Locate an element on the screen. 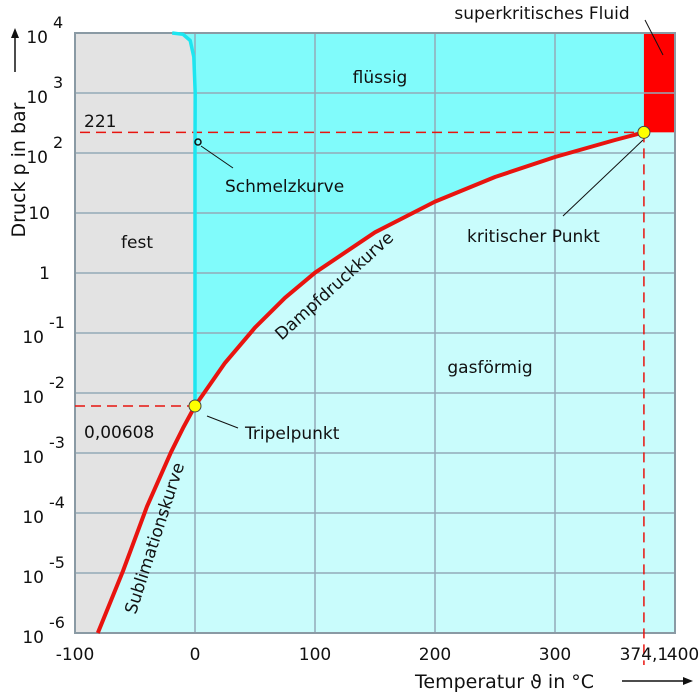 Image resolution: width=700 pixels, height=697 pixels. region-label-supercritical: superkritisches Fluid is located at coordinates (541, 14).